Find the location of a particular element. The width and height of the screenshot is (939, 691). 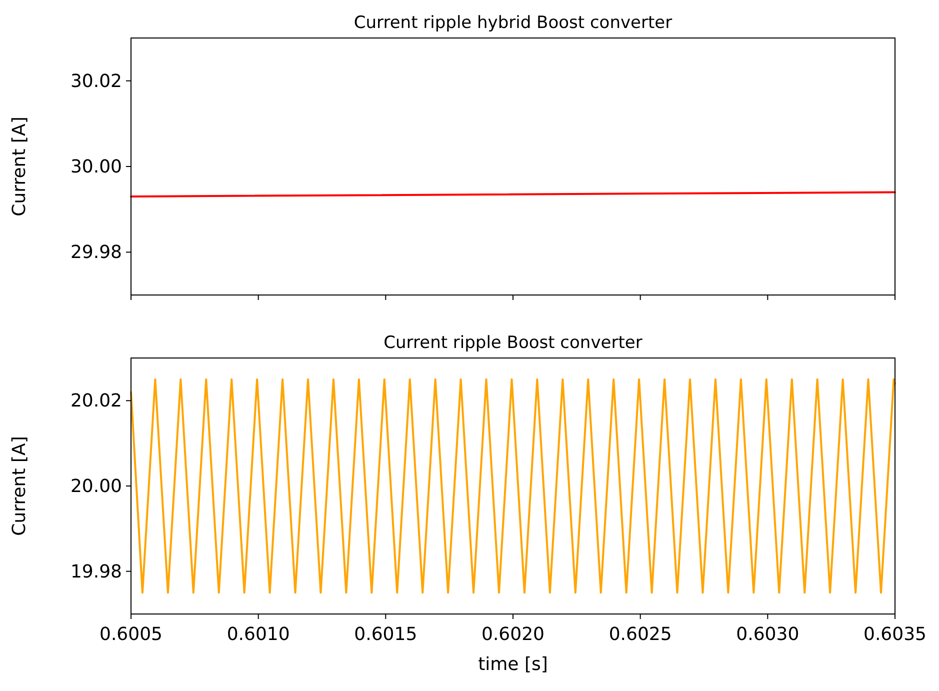

x-tick-label: 0.6025 is located at coordinates (640, 634).